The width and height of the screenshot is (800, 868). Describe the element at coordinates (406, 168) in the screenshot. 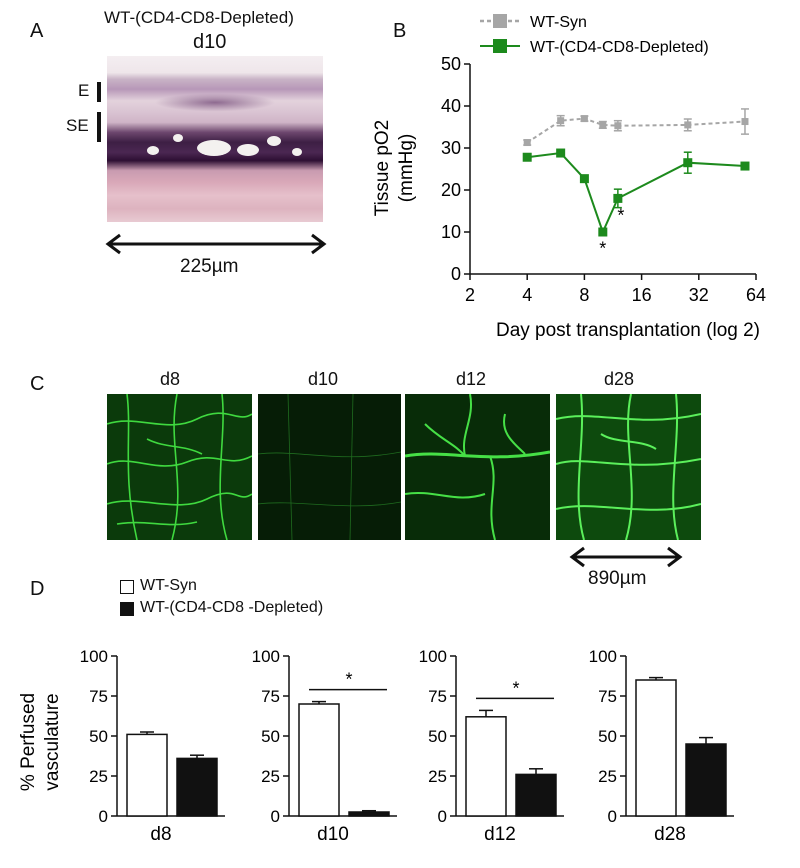

I see `y-axis-title-line2: (mmHg)` at that location.